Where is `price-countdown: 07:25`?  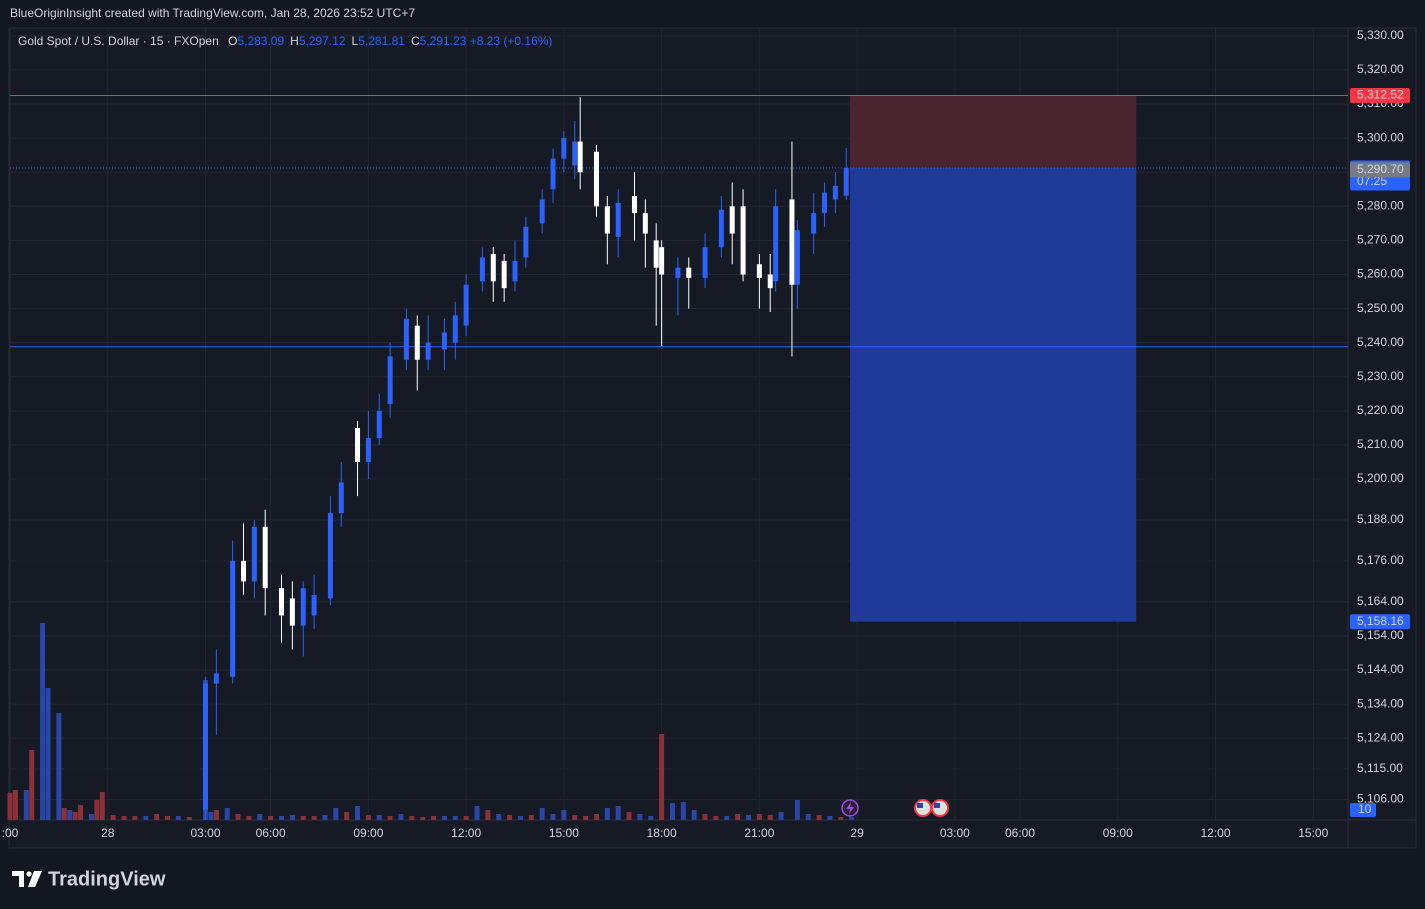 price-countdown: 07:25 is located at coordinates (1372, 181).